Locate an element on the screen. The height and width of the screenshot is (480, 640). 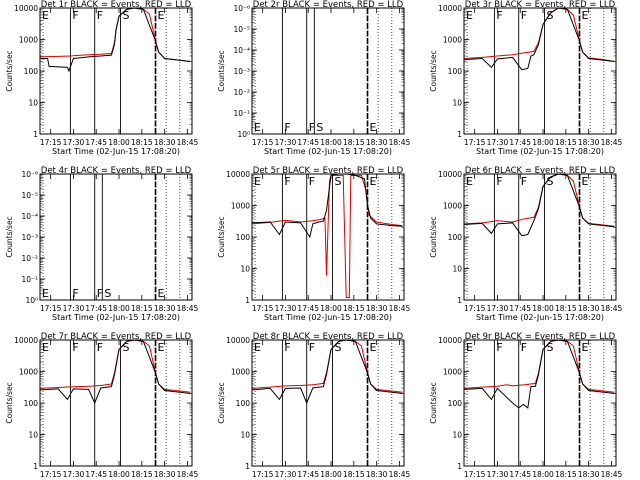
panel-title: Det 3r BLACK = Events, RED = LLD is located at coordinates (540, 5).